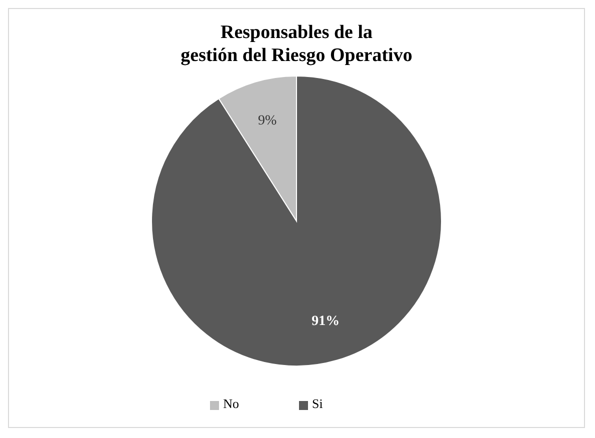  Describe the element at coordinates (231, 403) in the screenshot. I see `legend-label: No` at that location.